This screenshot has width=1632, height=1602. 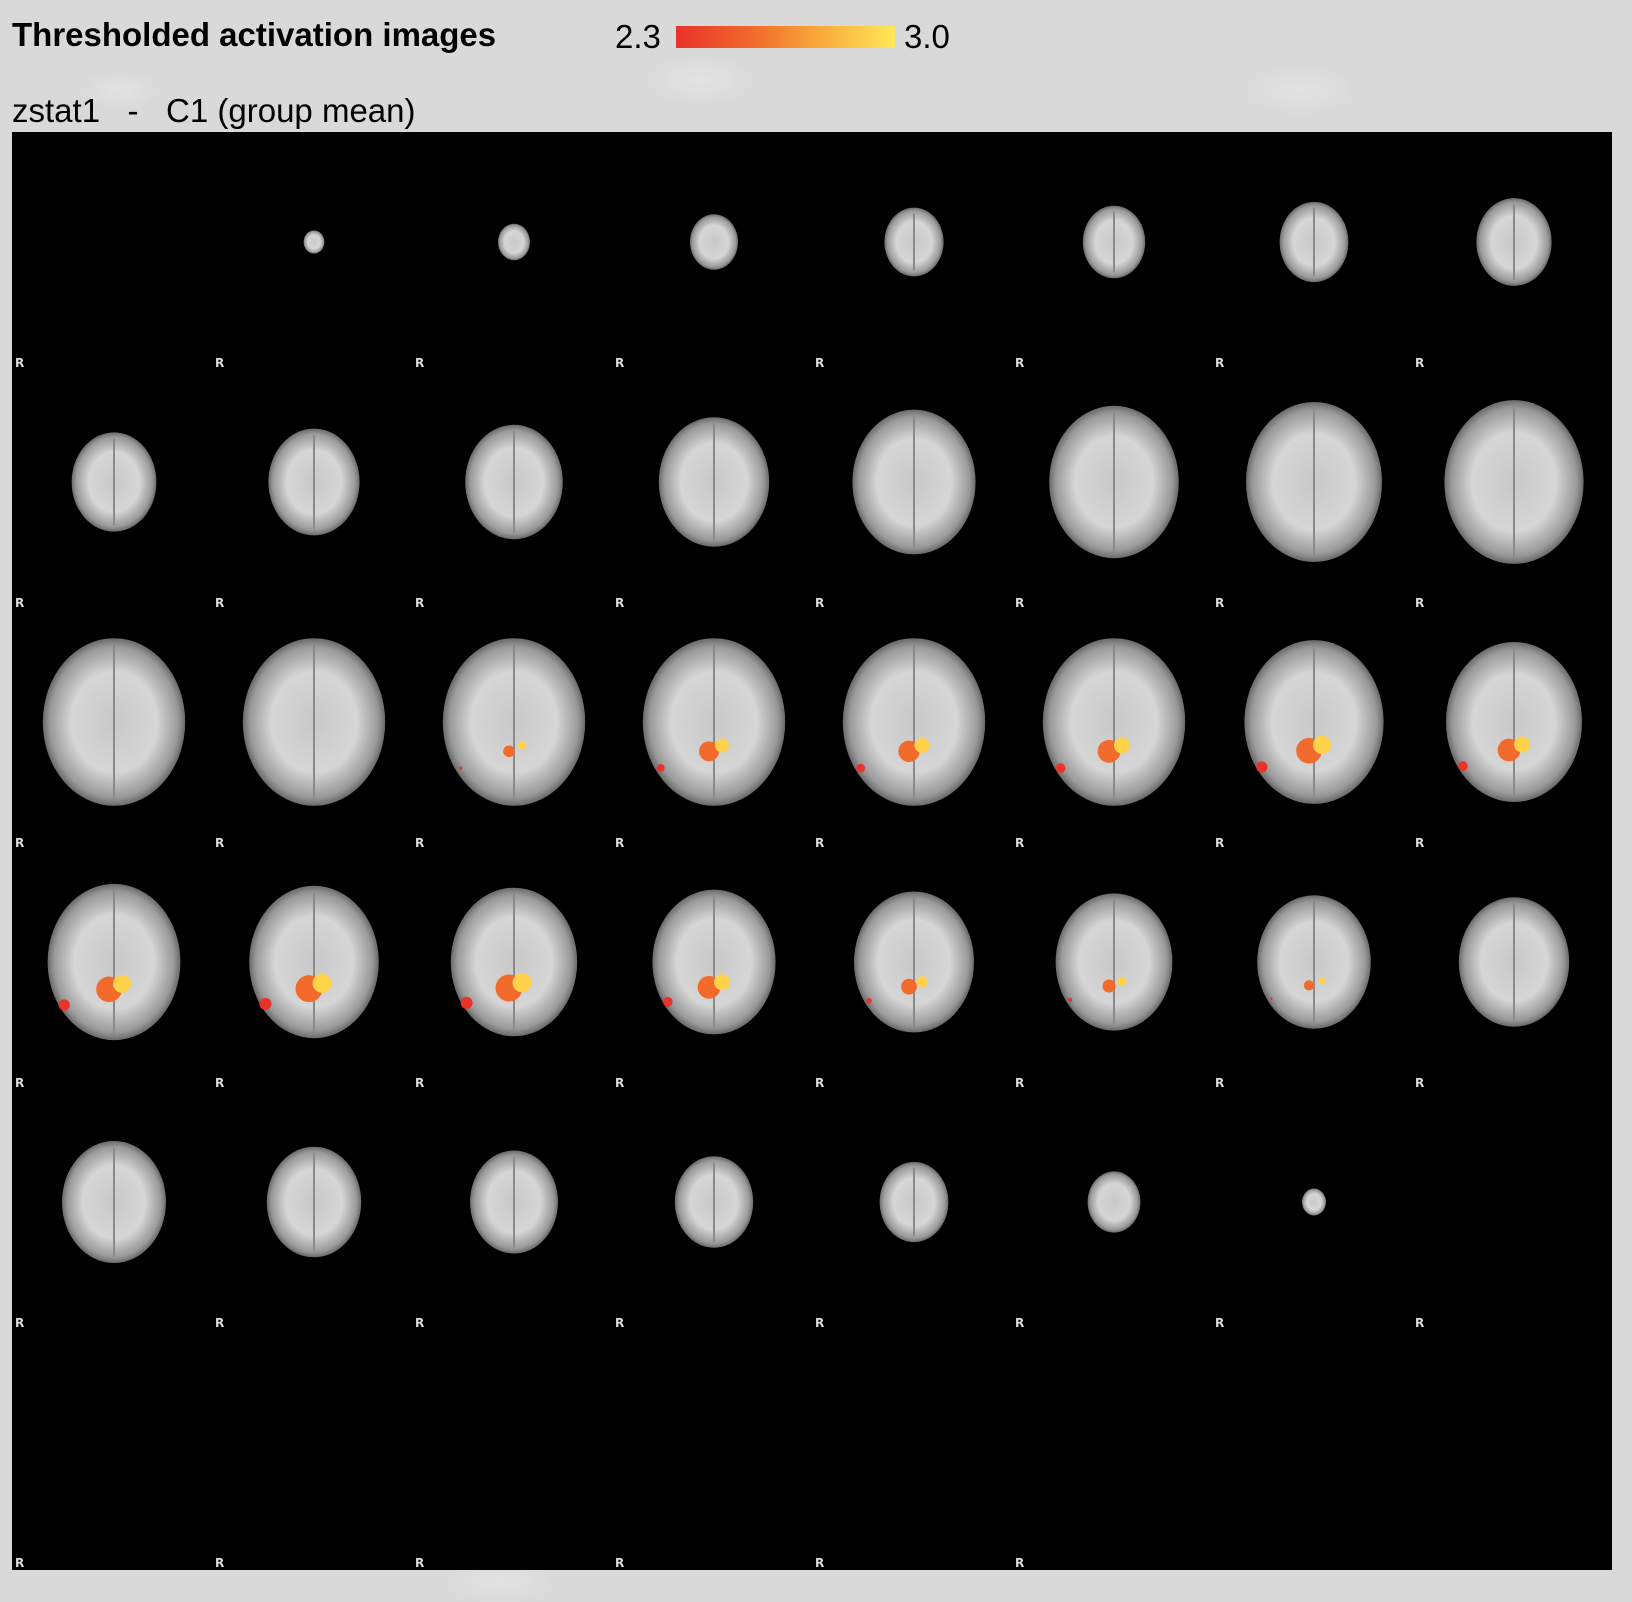 What do you see at coordinates (254, 34) in the screenshot?
I see `page-title: Thresholded activation images` at bounding box center [254, 34].